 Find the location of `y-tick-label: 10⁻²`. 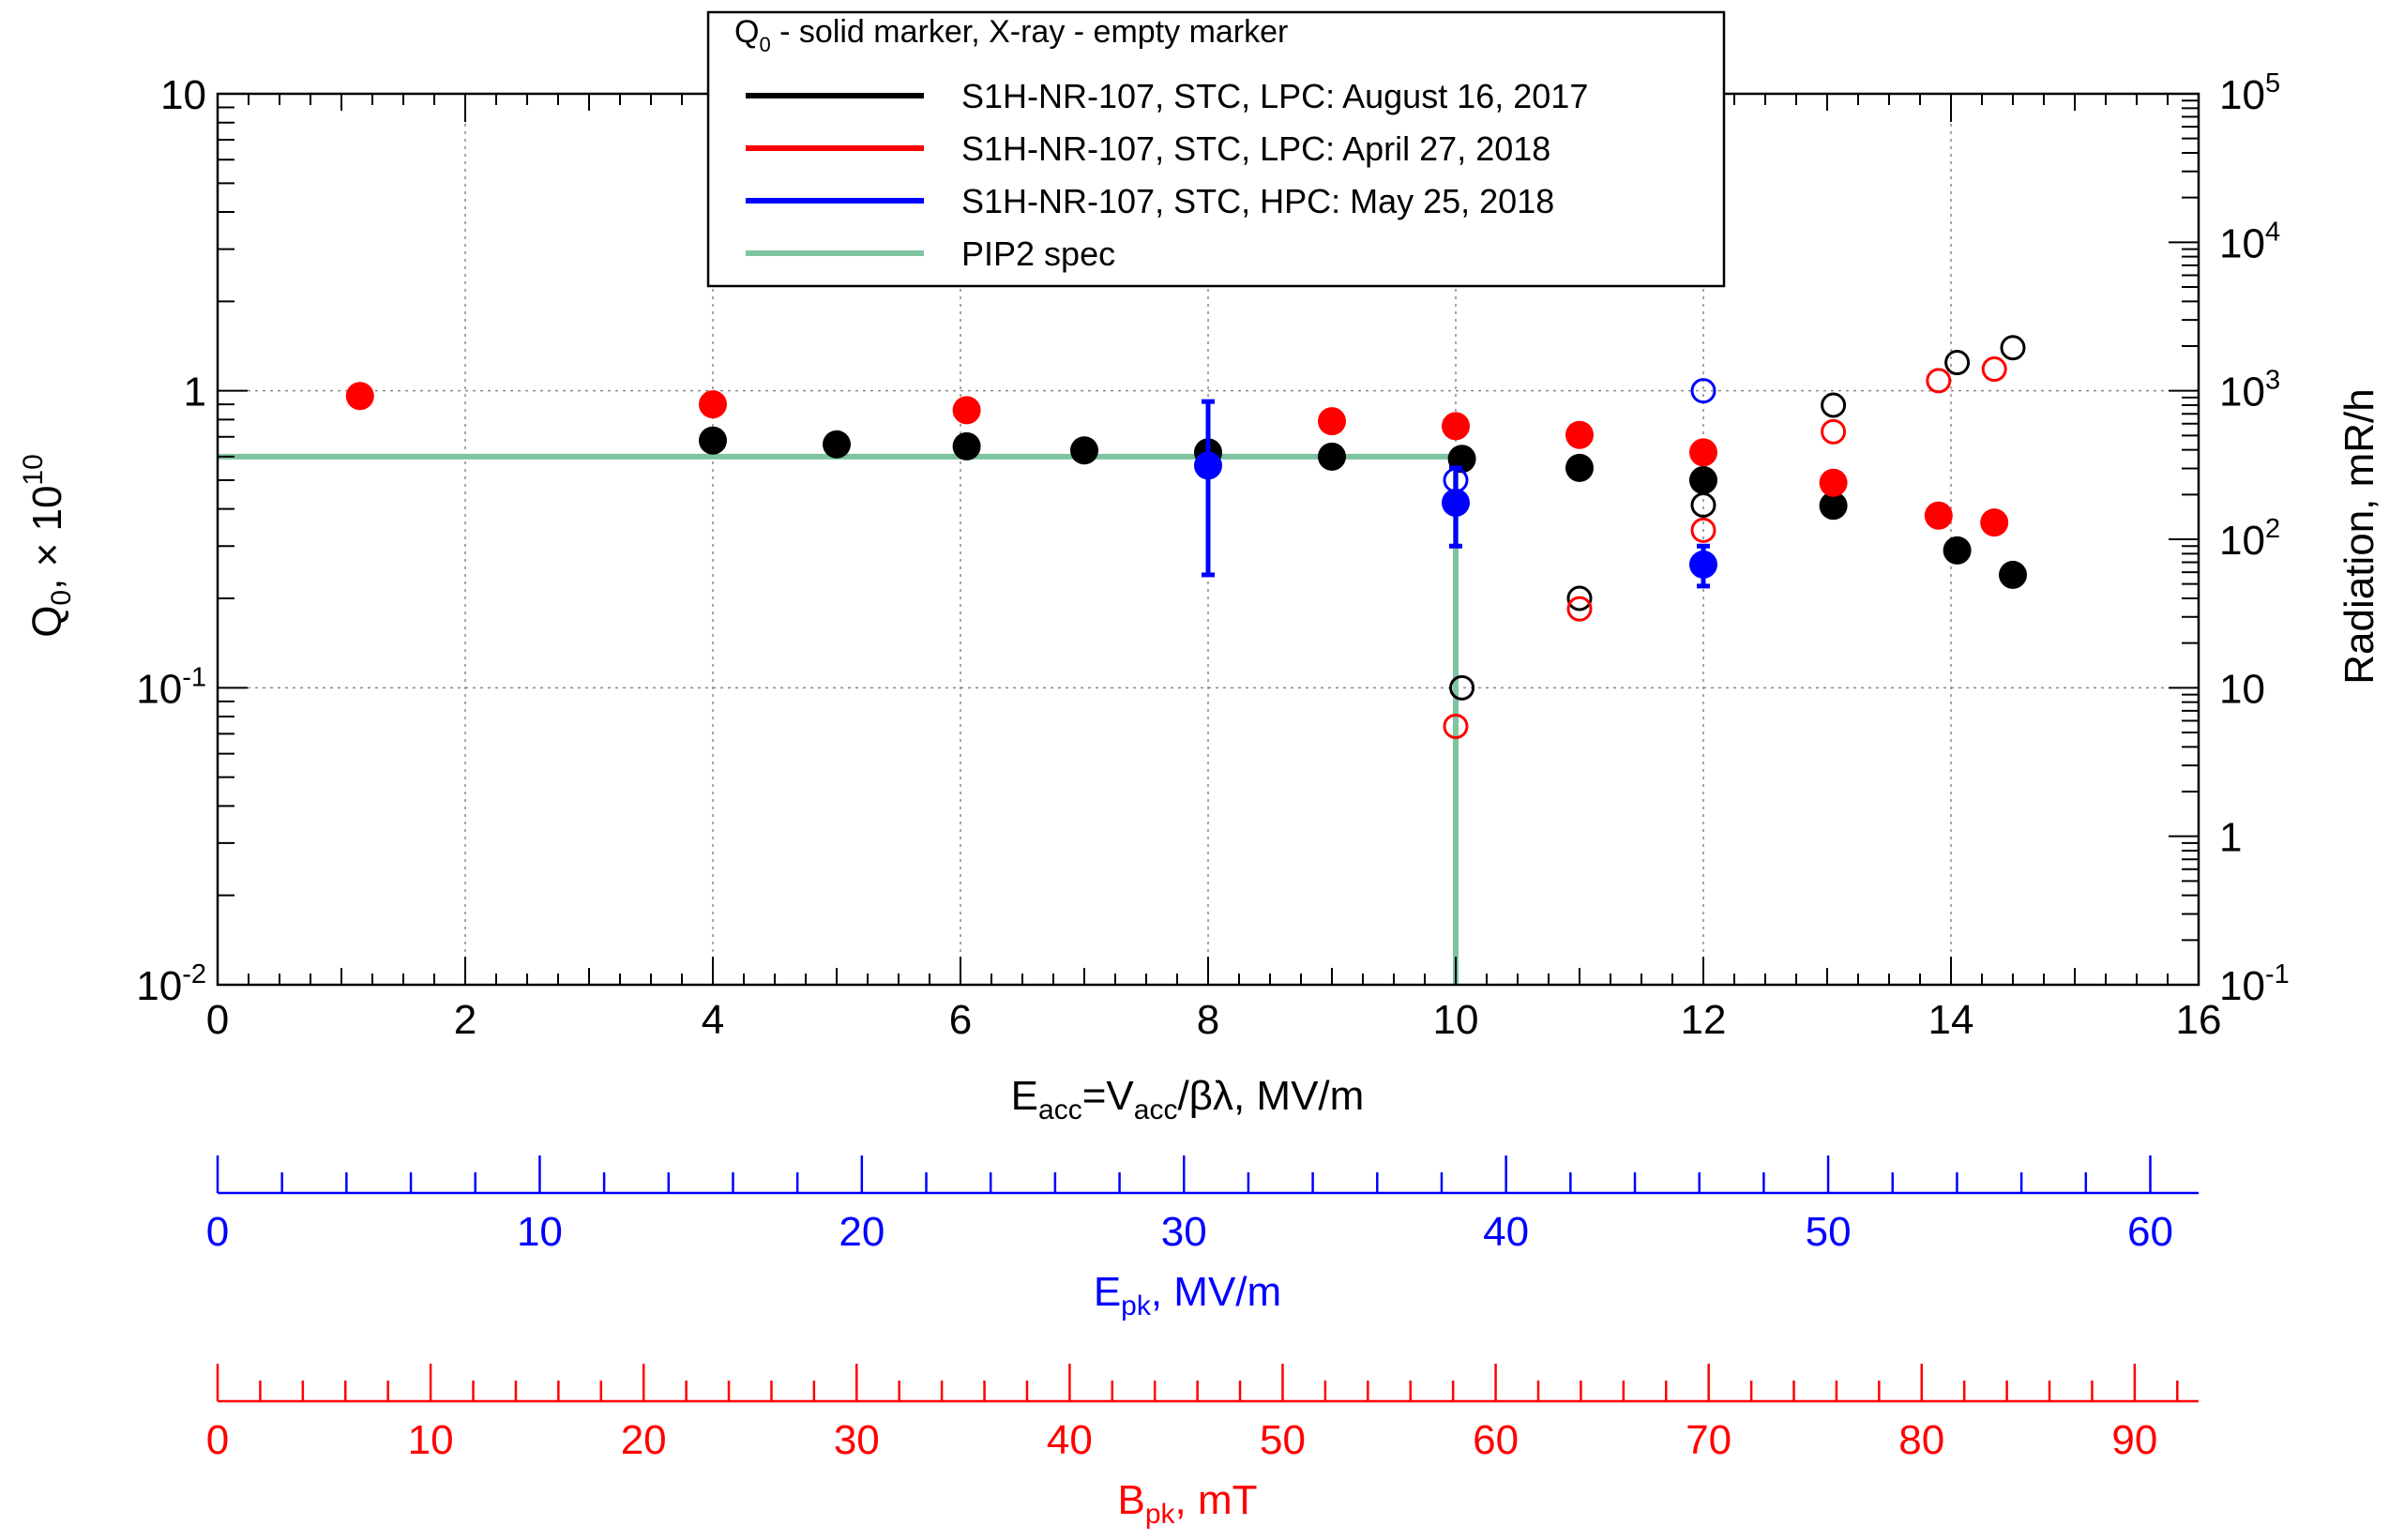

y-tick-label: 10⁻² is located at coordinates (171, 984).